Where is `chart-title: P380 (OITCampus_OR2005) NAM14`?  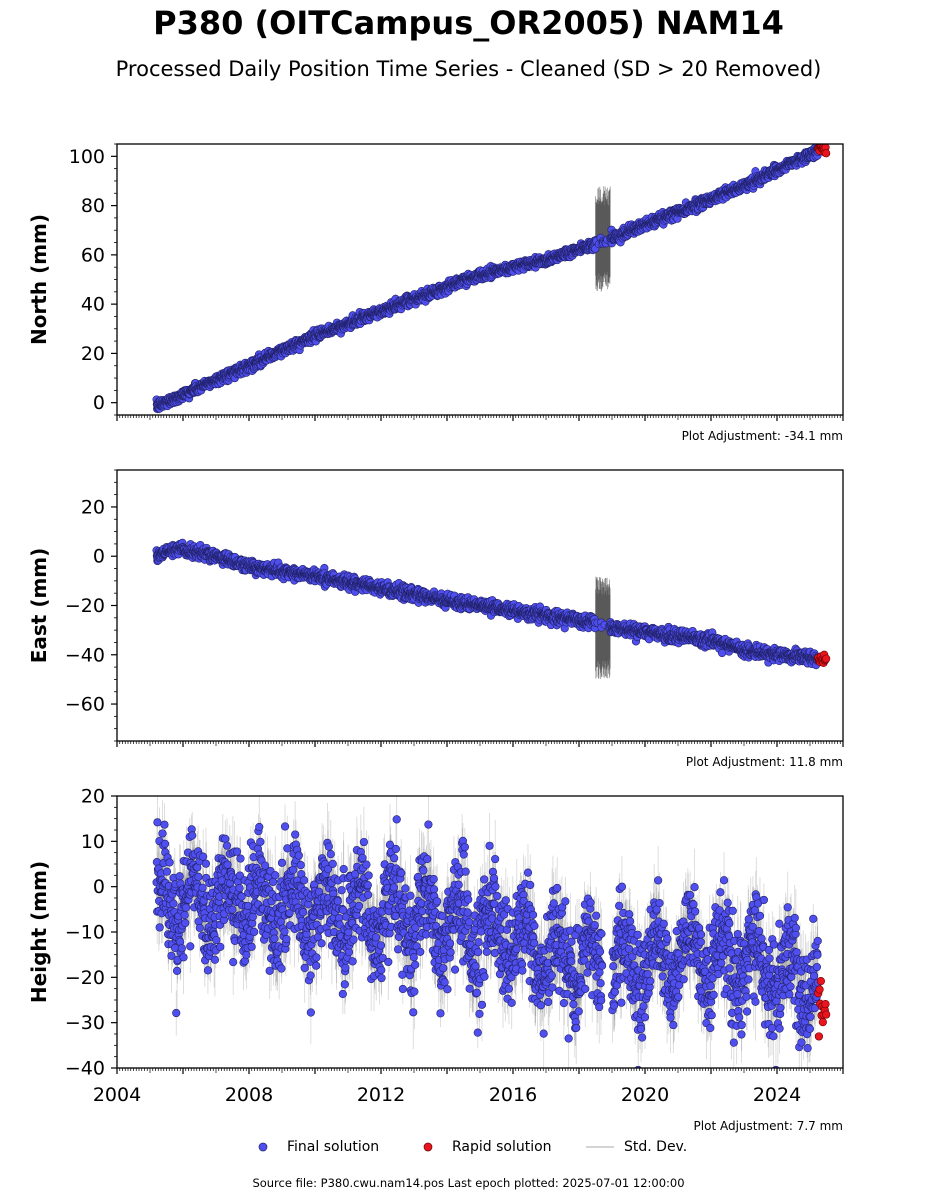
chart-title: P380 (OITCampus_OR2005) NAM14 is located at coordinates (468, 23).